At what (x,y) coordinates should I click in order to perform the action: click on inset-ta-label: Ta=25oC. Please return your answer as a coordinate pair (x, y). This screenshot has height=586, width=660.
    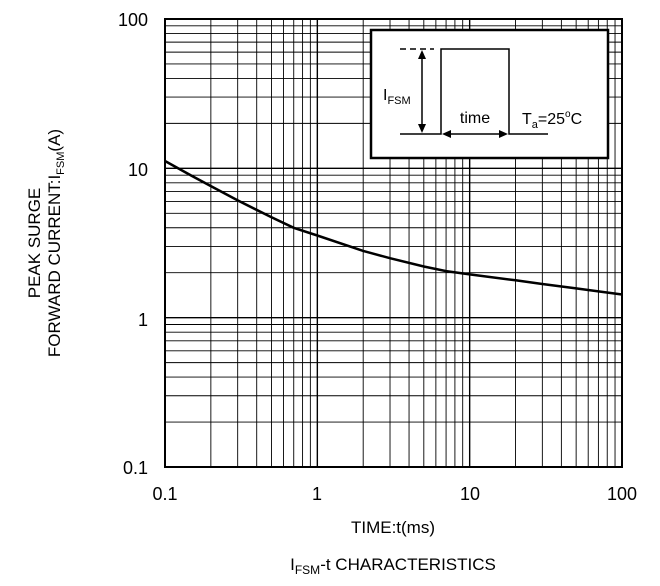
    Looking at the image, I should click on (552, 120).